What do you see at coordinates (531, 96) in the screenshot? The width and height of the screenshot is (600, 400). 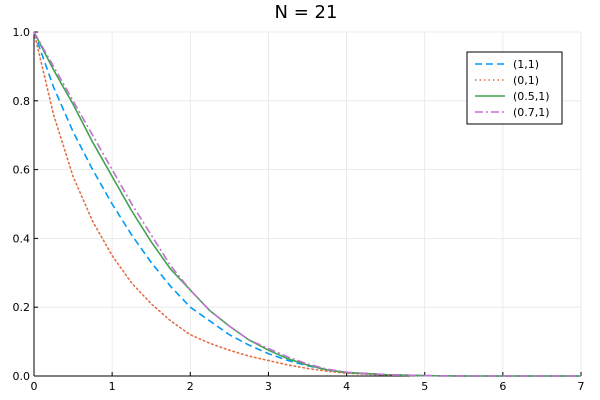 I see `legend-label-3: (0.5,1)` at bounding box center [531, 96].